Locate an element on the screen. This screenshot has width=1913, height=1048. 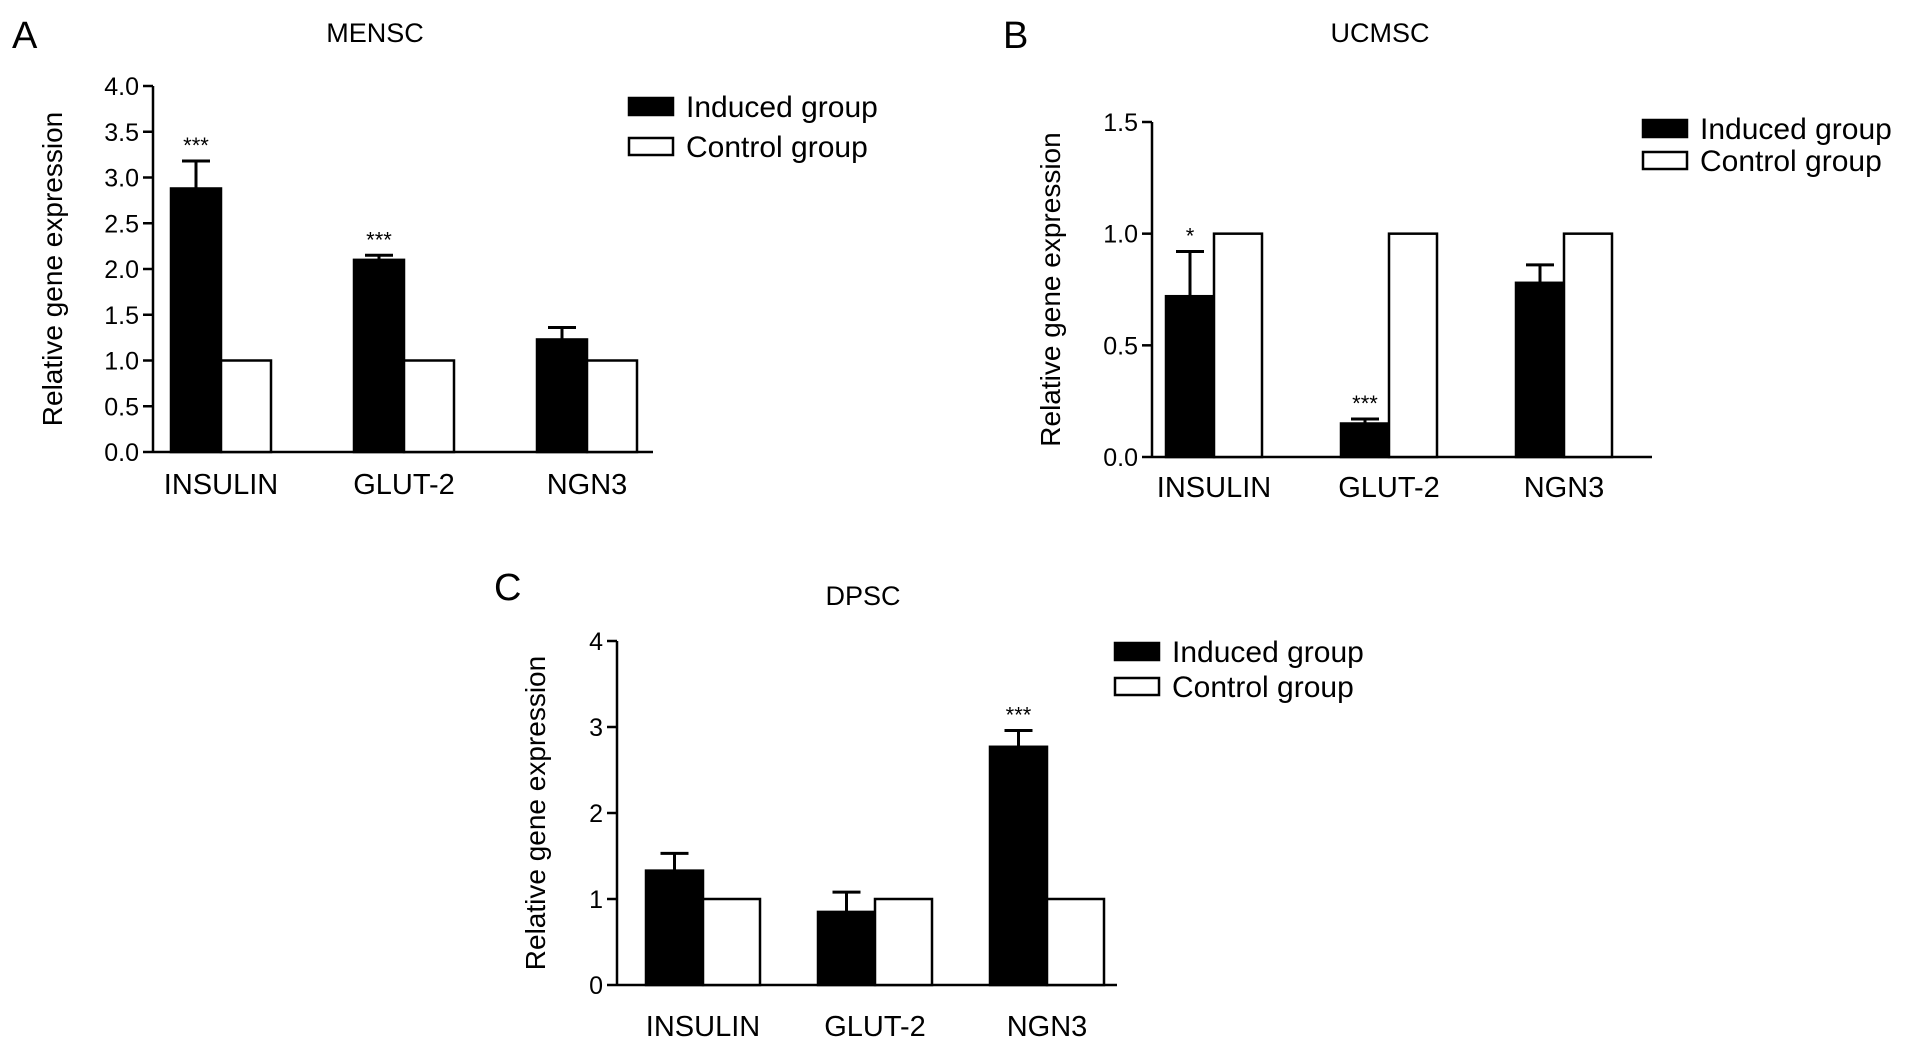
y-tick-label: 3.0 is located at coordinates (121, 179).